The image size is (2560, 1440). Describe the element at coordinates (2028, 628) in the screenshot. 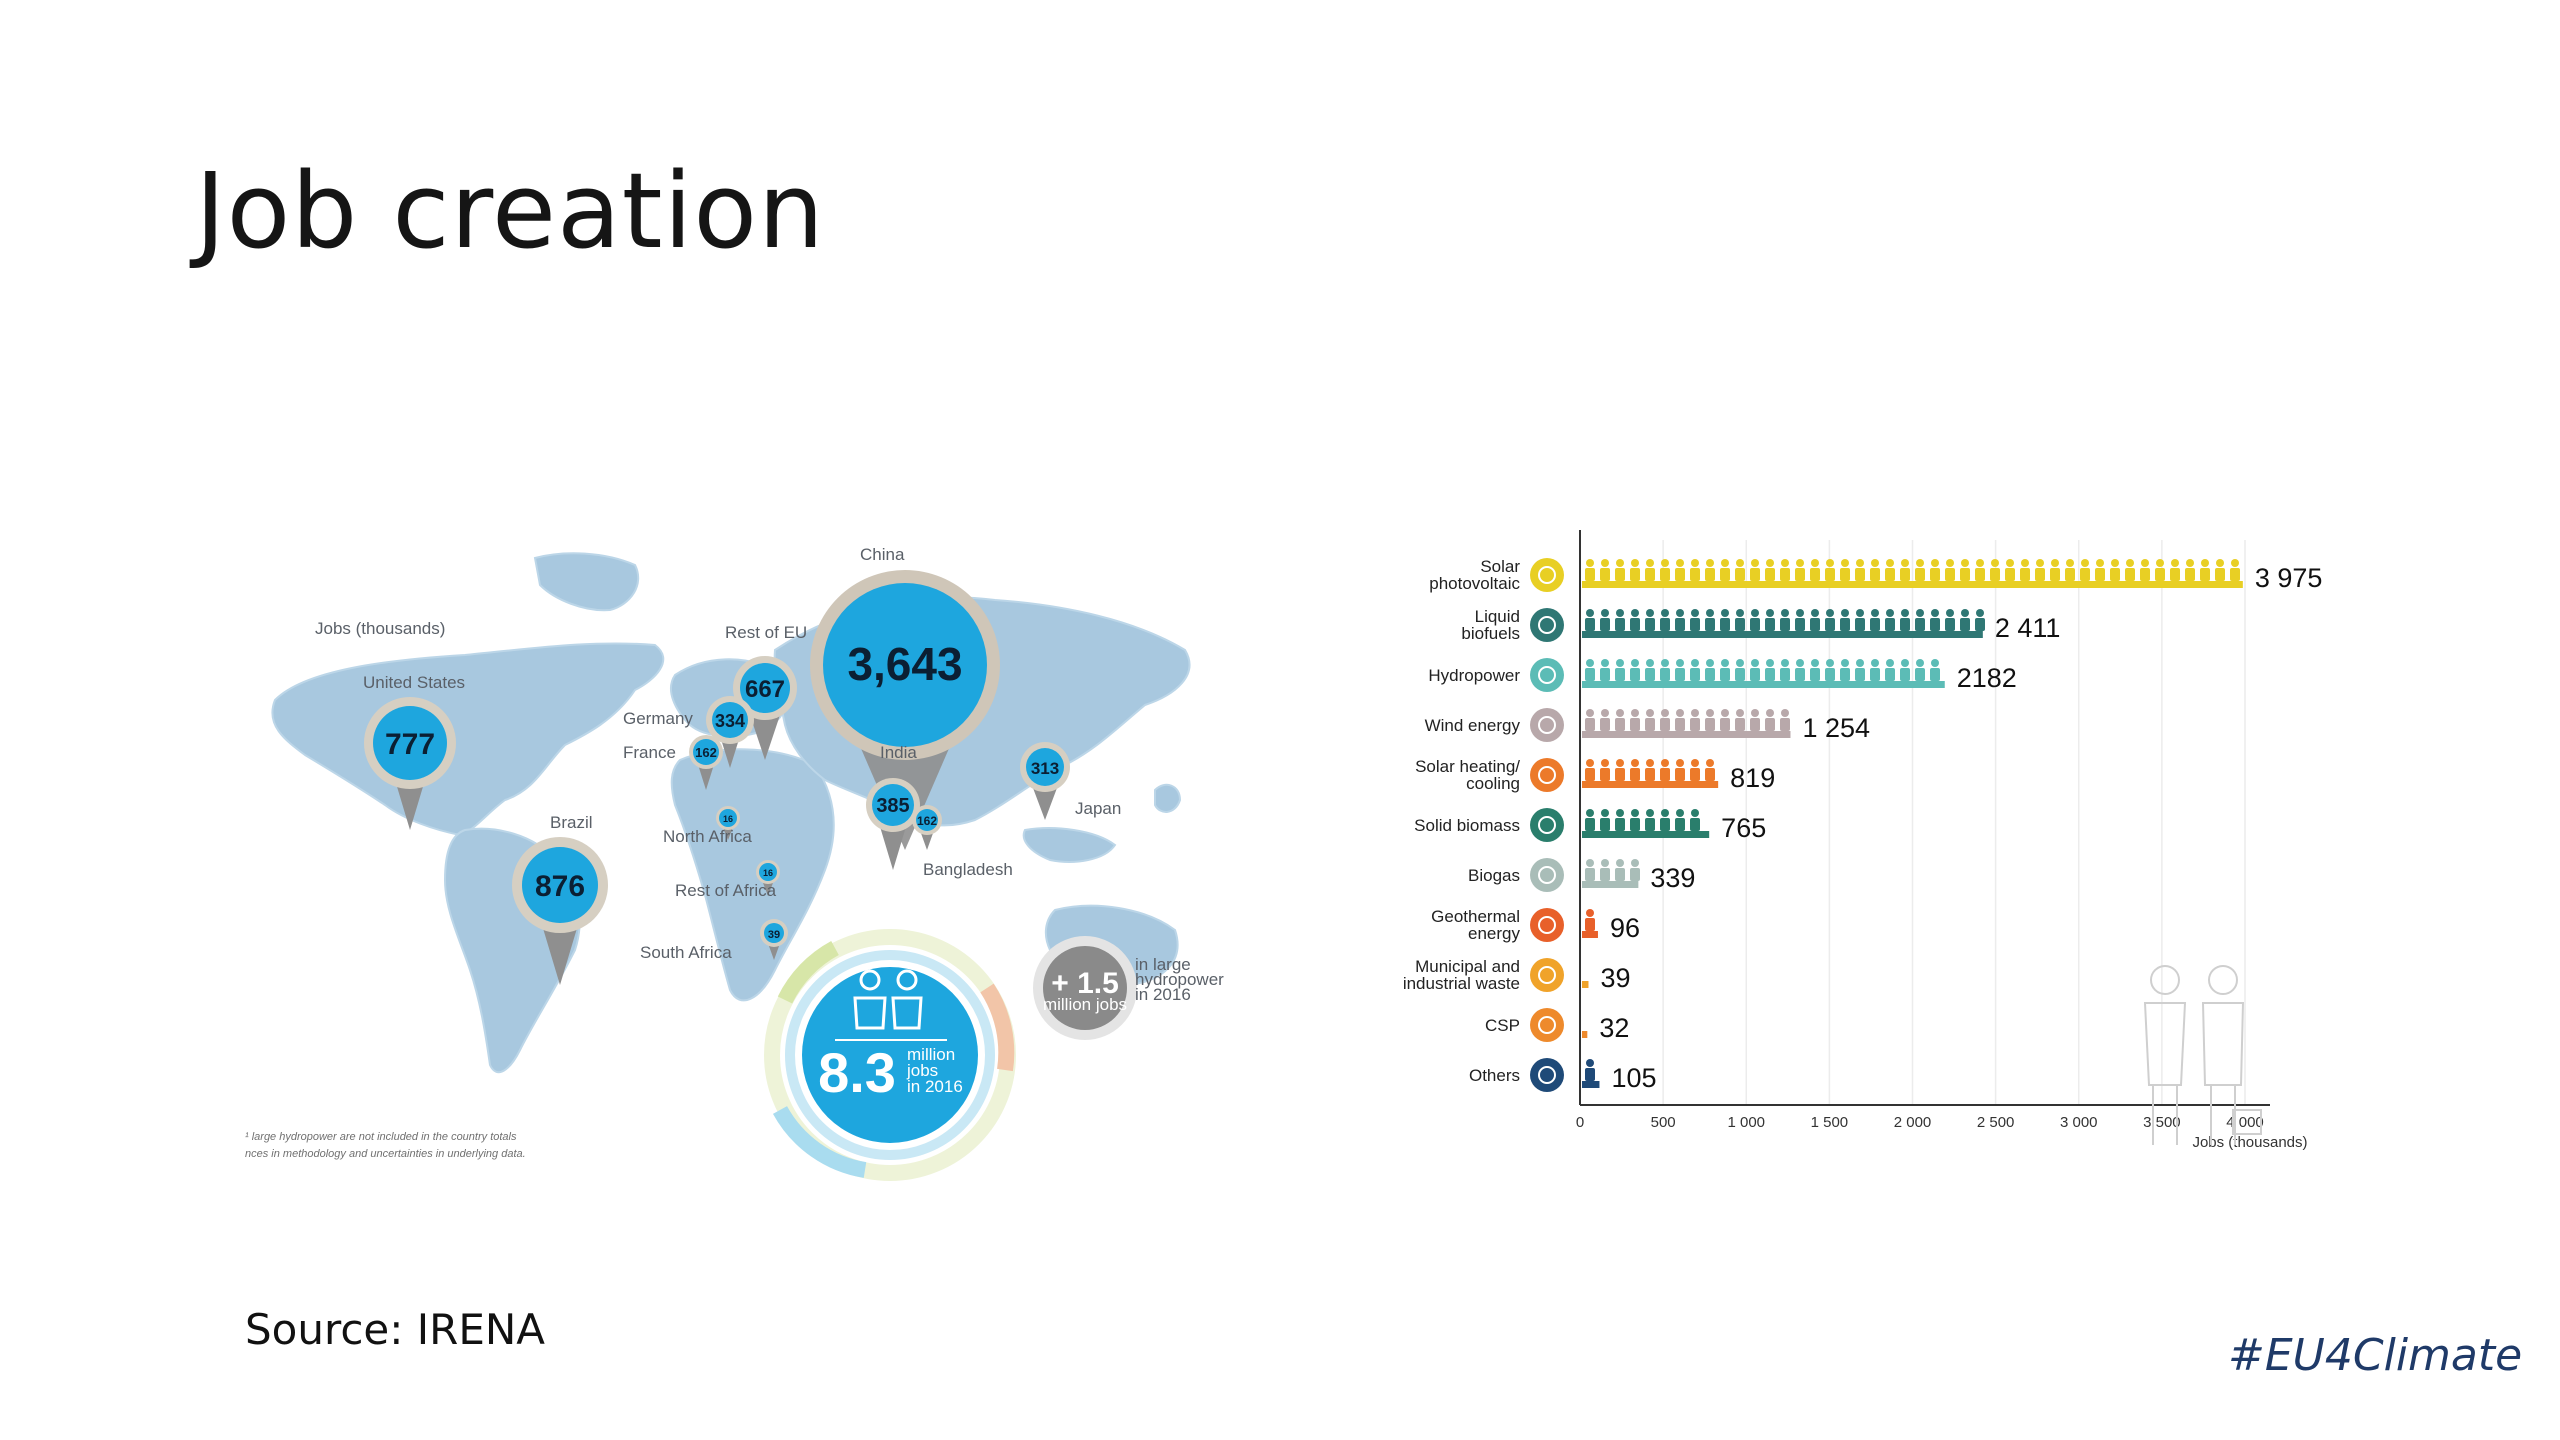

I see `value-label: 2 411` at that location.